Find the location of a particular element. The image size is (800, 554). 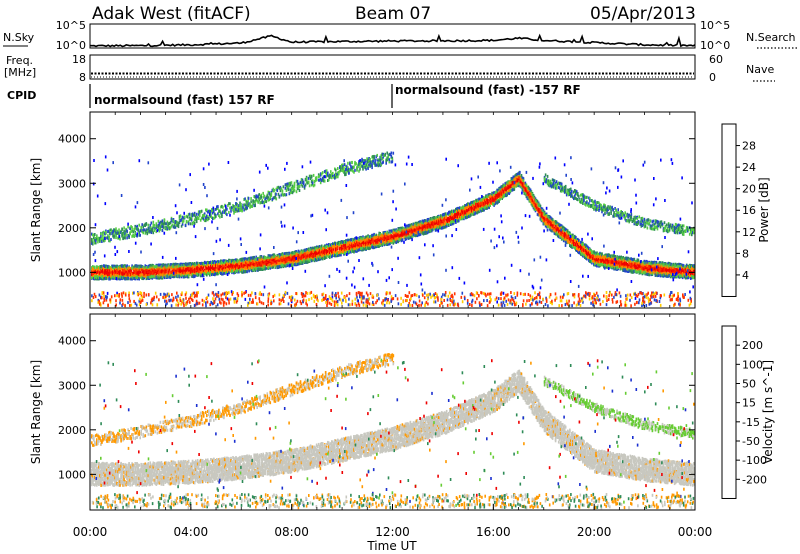

freq-frame is located at coordinates (392, 67).